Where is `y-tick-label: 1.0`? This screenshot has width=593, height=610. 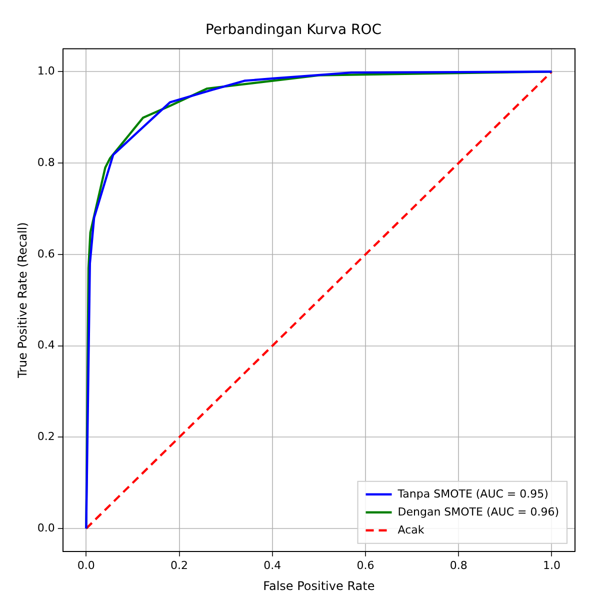 y-tick-label: 1.0 is located at coordinates (46, 71).